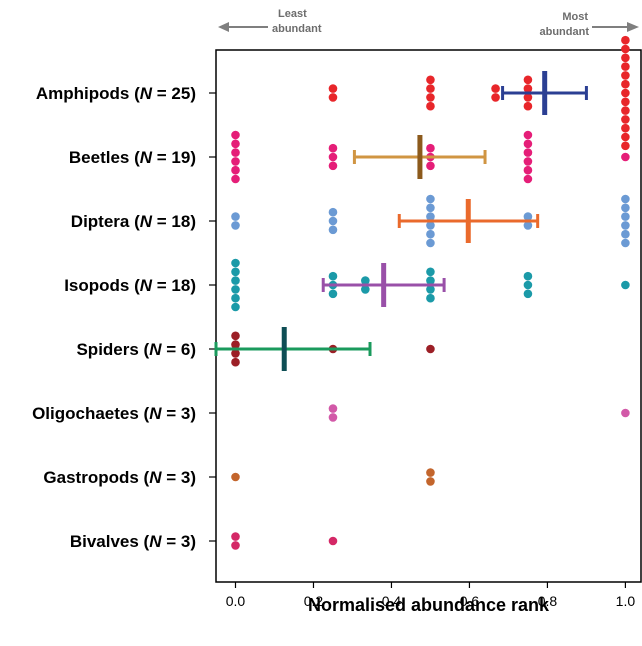 The image size is (642, 646). I want to click on x-tick-label: 0.6, so click(470, 601).